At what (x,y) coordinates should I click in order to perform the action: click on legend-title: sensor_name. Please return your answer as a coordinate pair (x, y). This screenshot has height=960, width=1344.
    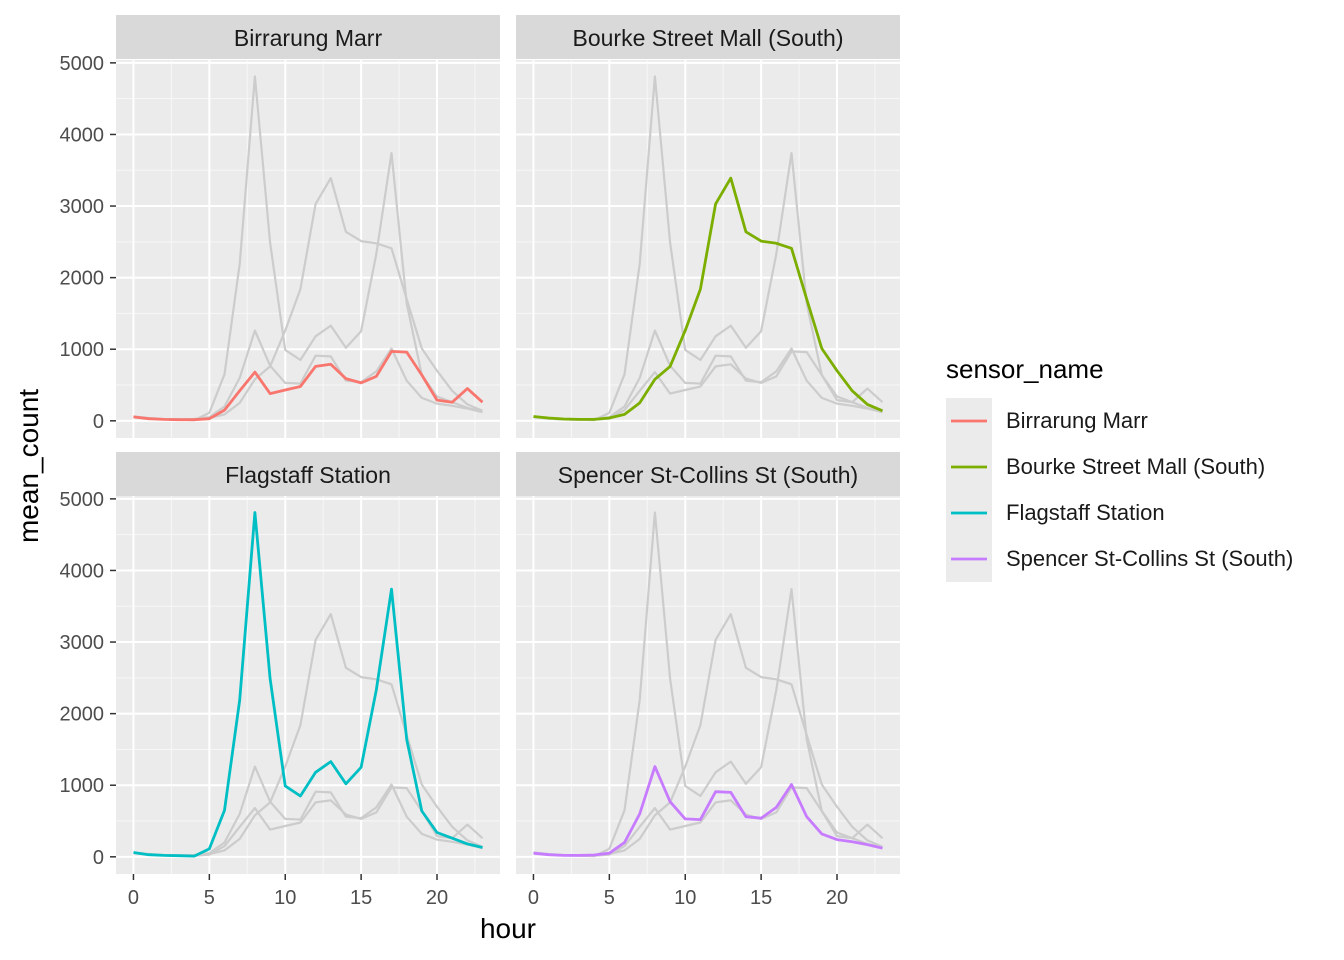
    Looking at the image, I should click on (1025, 369).